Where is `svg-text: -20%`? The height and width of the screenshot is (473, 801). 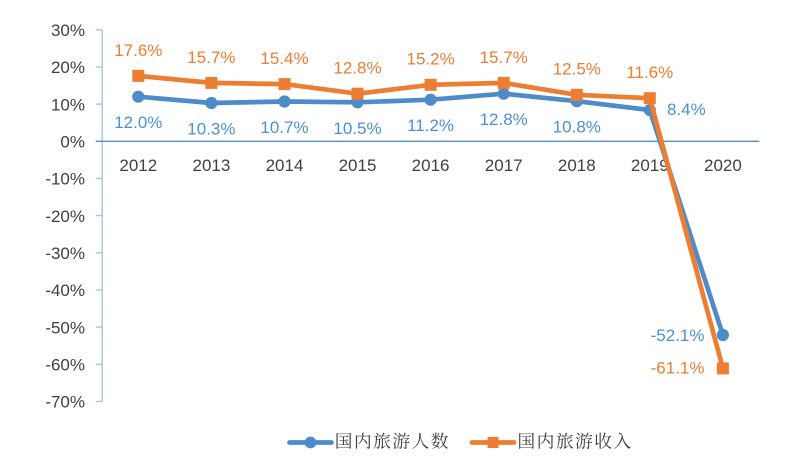
svg-text: -20% is located at coordinates (65, 216).